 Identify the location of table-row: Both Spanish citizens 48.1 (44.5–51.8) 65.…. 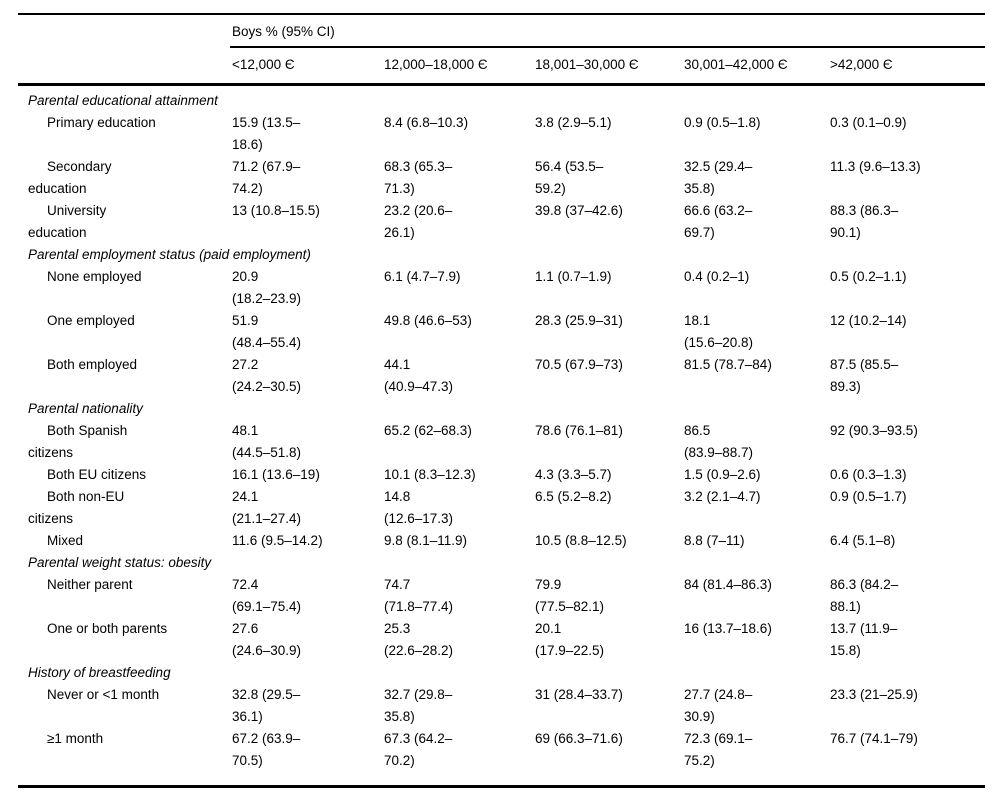
(501, 442).